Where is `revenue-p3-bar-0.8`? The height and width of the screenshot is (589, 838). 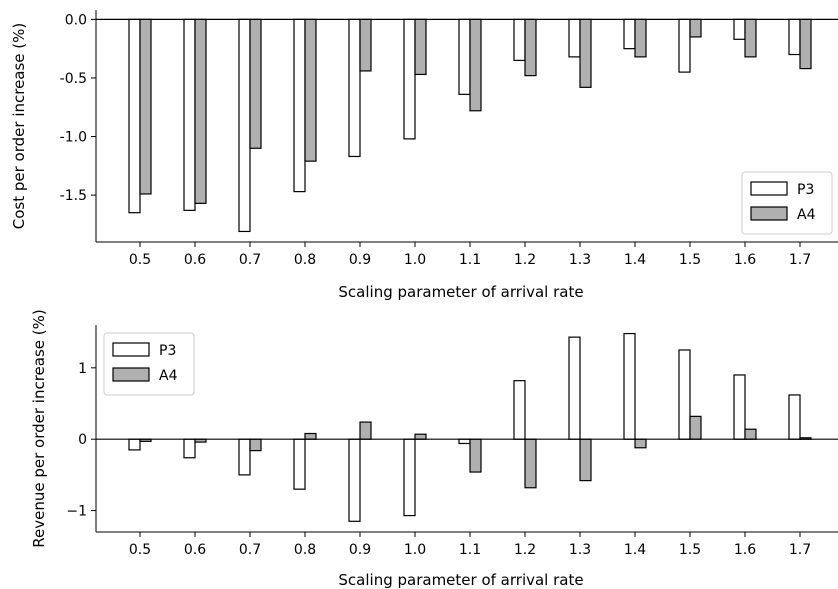 revenue-p3-bar-0.8 is located at coordinates (299, 464).